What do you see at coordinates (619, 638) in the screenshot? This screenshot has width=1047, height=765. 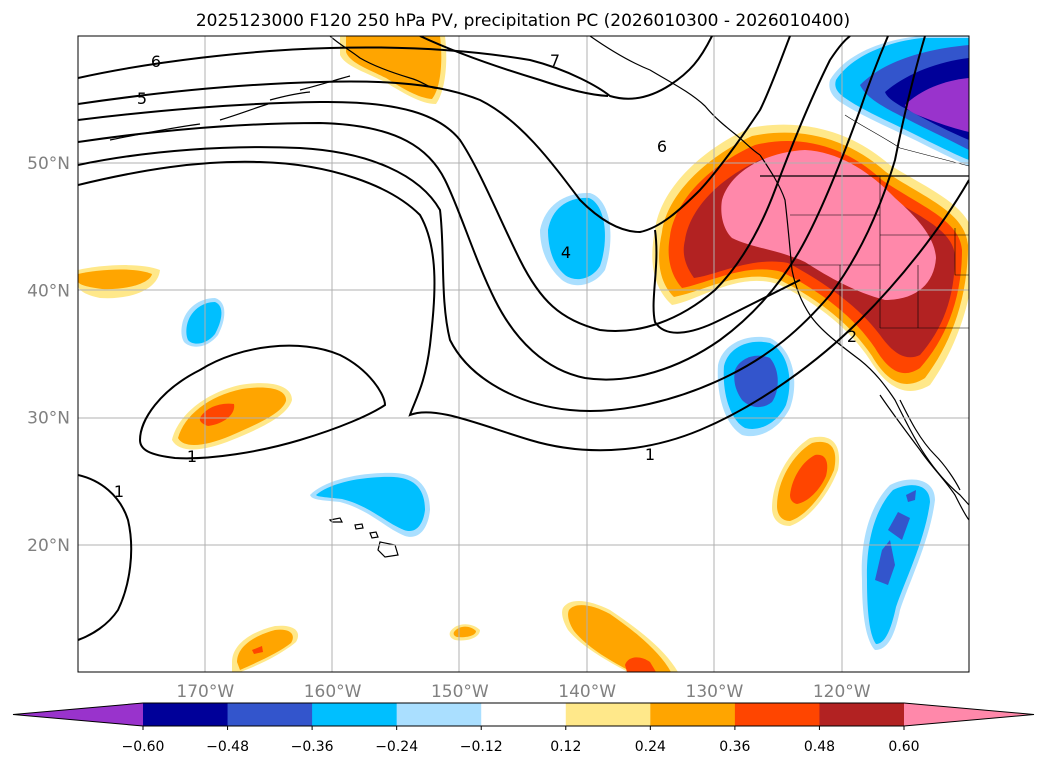 I see `precip-anom-orange-c` at bounding box center [619, 638].